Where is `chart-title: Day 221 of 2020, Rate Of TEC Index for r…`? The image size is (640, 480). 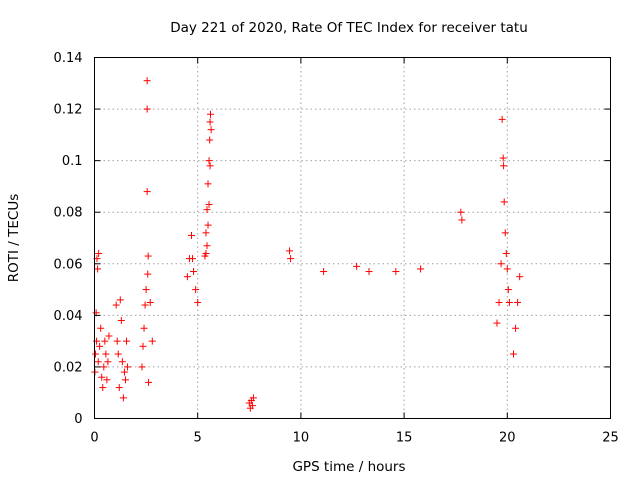
chart-title: Day 221 of 2020, Rate Of TEC Index for r… is located at coordinates (349, 28).